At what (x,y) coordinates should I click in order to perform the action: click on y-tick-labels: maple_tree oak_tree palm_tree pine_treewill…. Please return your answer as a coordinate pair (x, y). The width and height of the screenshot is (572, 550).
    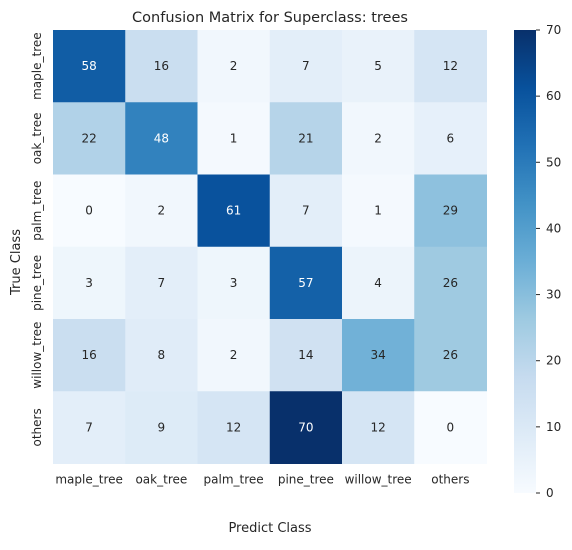
    Looking at the image, I should click on (37, 239).